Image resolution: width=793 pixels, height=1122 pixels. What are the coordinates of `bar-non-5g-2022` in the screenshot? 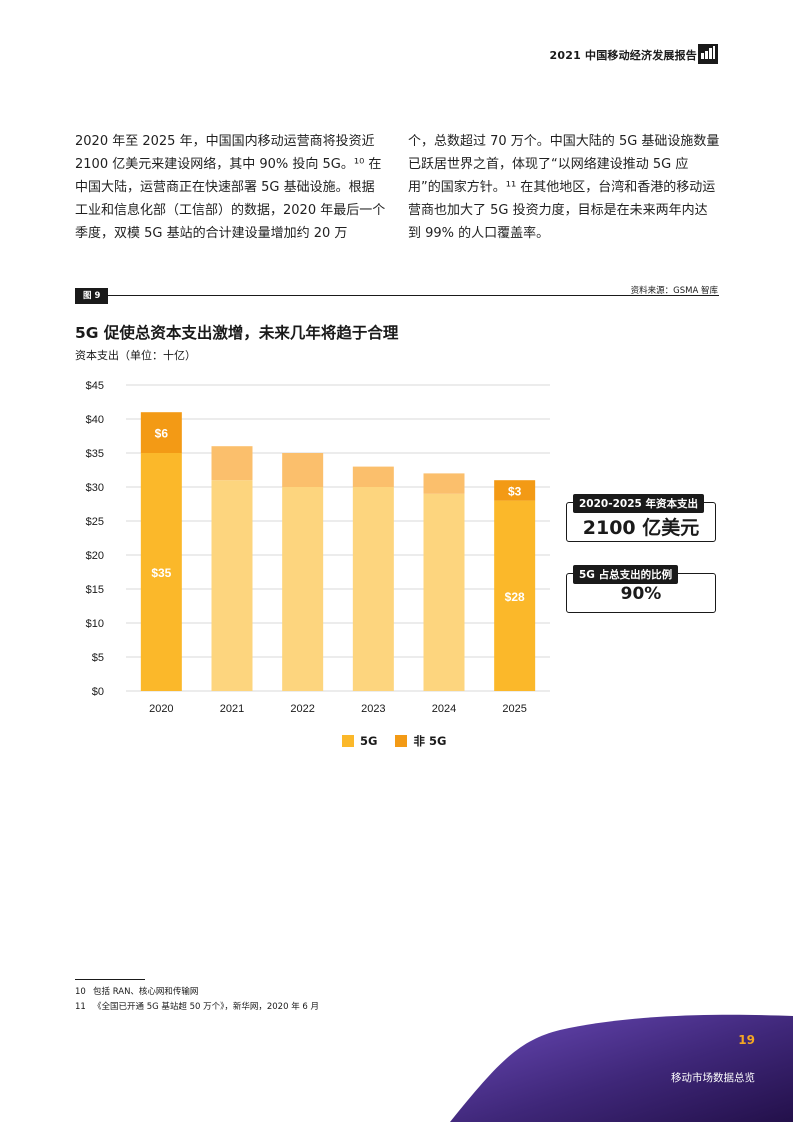 It's located at (303, 470).